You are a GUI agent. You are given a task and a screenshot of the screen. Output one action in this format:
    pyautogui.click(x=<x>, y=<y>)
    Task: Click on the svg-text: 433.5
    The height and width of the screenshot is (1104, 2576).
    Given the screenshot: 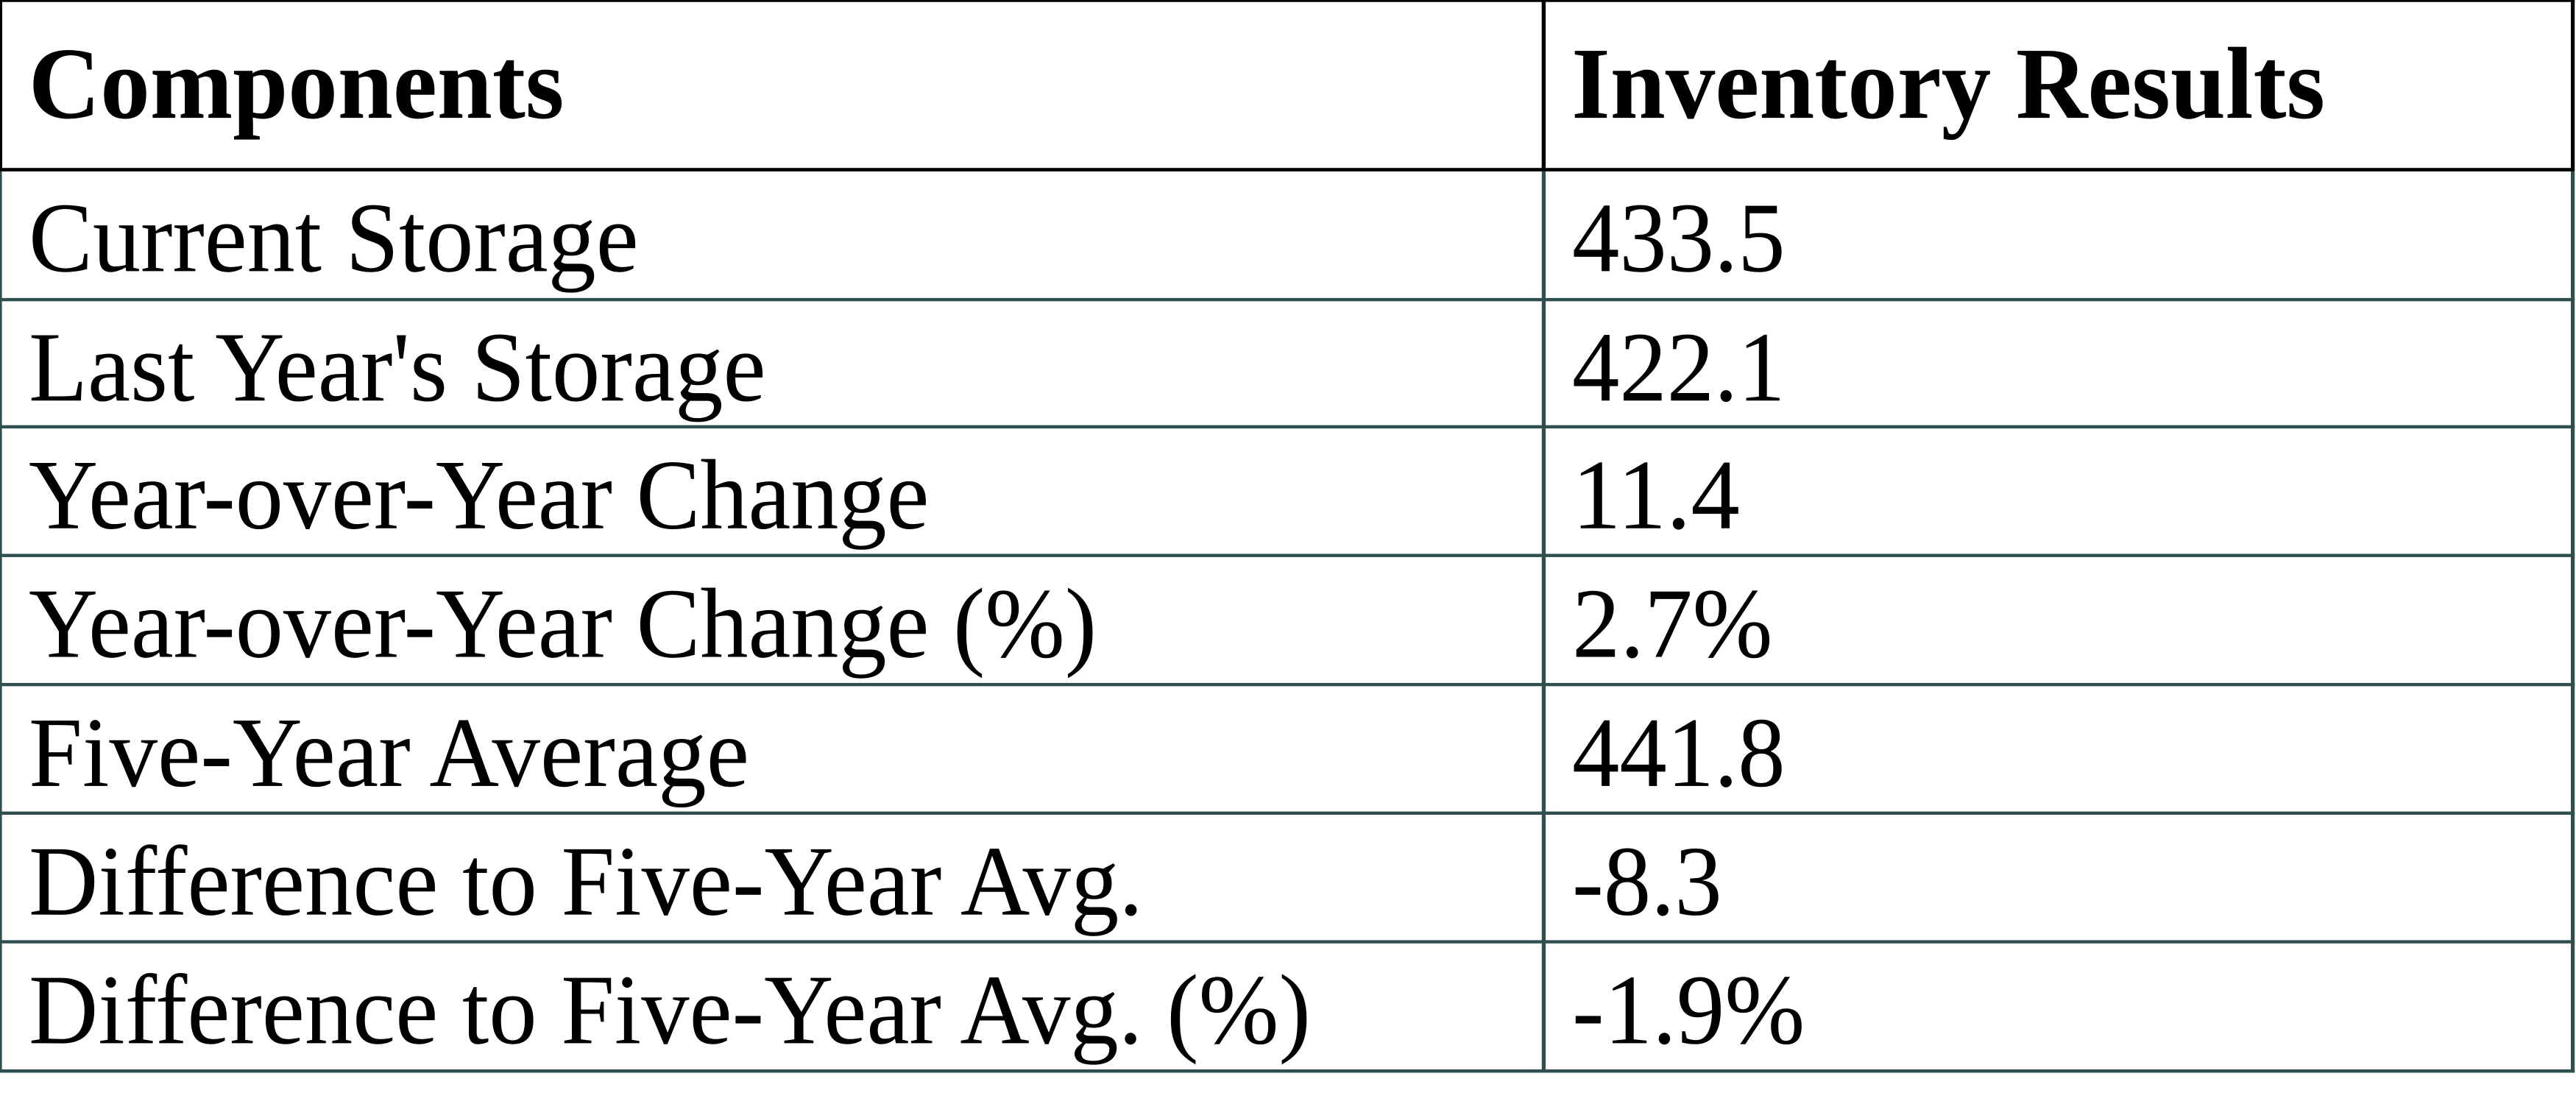 What is the action you would take?
    pyautogui.click(x=1679, y=238)
    